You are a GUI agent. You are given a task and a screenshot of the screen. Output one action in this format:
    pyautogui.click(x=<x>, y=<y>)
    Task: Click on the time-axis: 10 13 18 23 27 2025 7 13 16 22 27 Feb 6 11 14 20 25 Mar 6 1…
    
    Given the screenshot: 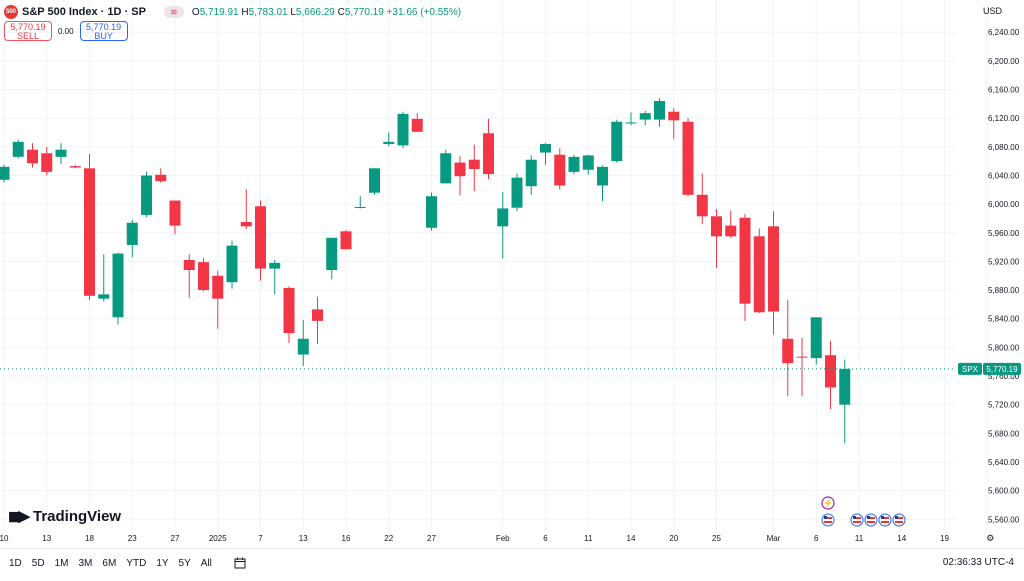 What is the action you would take?
    pyautogui.click(x=497, y=538)
    